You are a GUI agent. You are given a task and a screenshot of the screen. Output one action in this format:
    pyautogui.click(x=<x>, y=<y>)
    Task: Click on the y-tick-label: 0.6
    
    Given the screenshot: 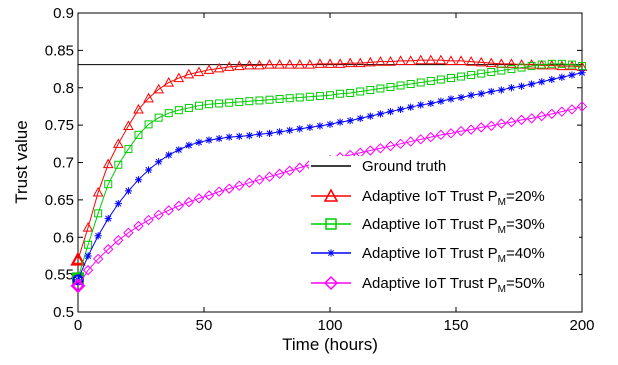 What is the action you would take?
    pyautogui.click(x=63, y=237)
    